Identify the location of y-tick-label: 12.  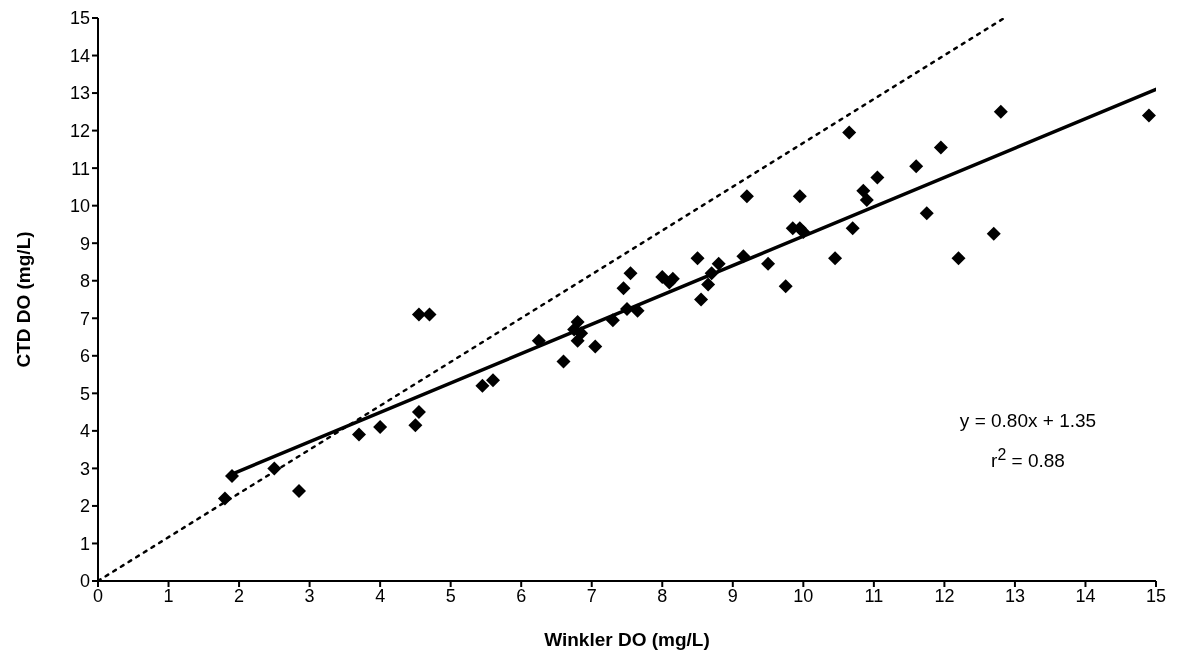
(79, 130).